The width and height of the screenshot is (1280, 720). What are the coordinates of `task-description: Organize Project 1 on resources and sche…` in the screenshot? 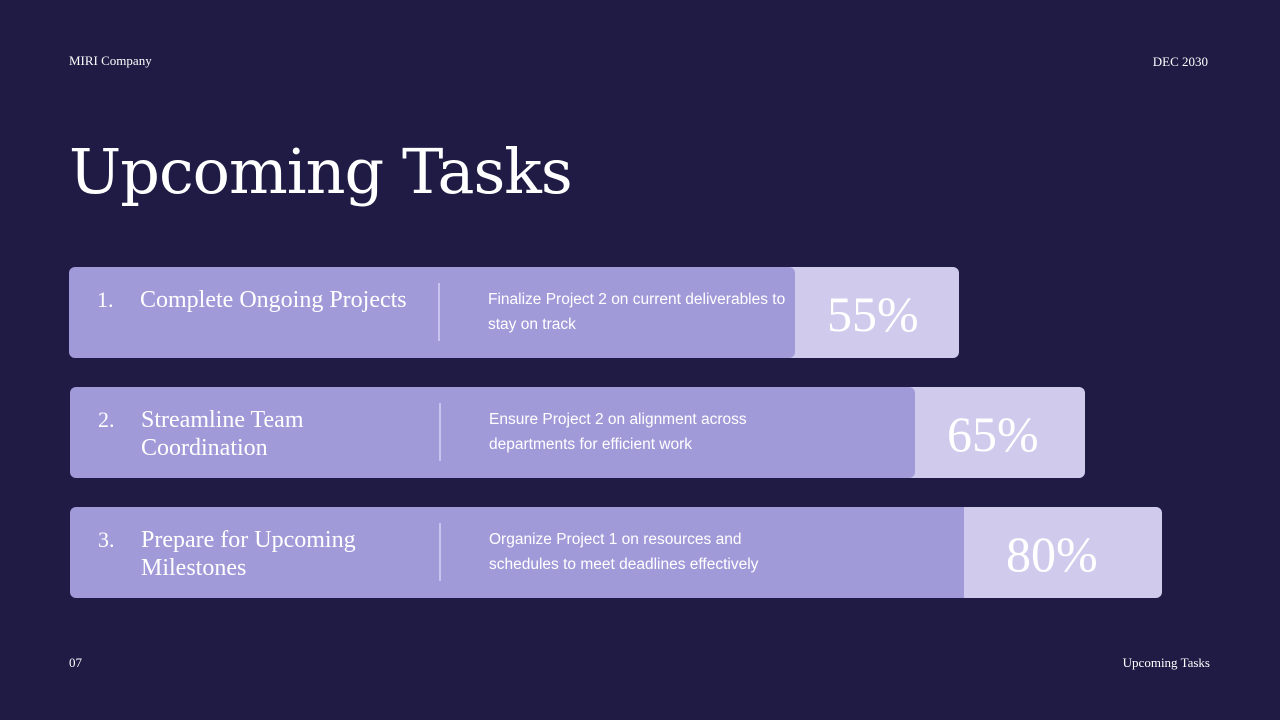 It's located at (624, 552).